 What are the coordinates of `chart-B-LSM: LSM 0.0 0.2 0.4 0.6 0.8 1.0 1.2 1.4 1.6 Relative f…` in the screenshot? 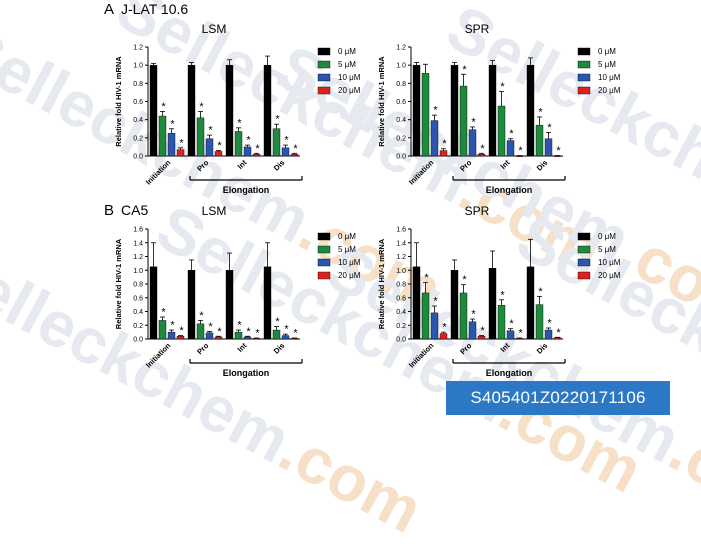 It's located at (237, 291).